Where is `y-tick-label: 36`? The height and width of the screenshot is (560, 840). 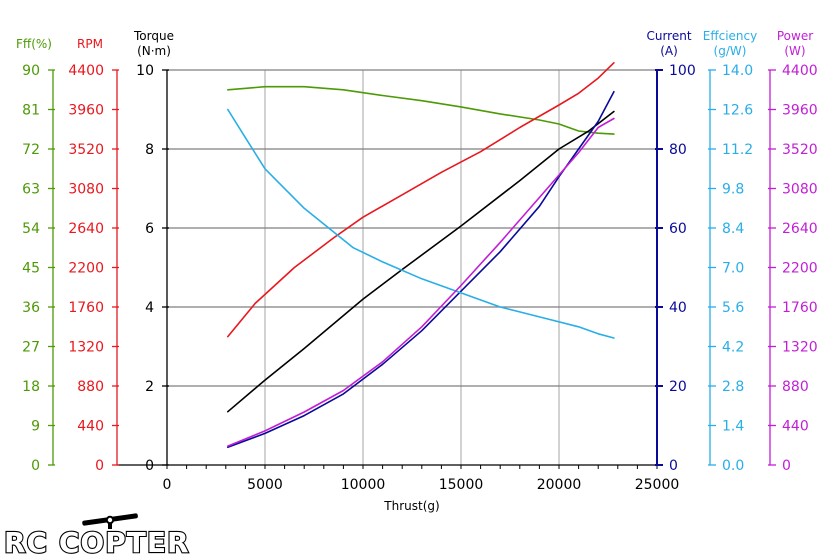 y-tick-label: 36 is located at coordinates (31, 308).